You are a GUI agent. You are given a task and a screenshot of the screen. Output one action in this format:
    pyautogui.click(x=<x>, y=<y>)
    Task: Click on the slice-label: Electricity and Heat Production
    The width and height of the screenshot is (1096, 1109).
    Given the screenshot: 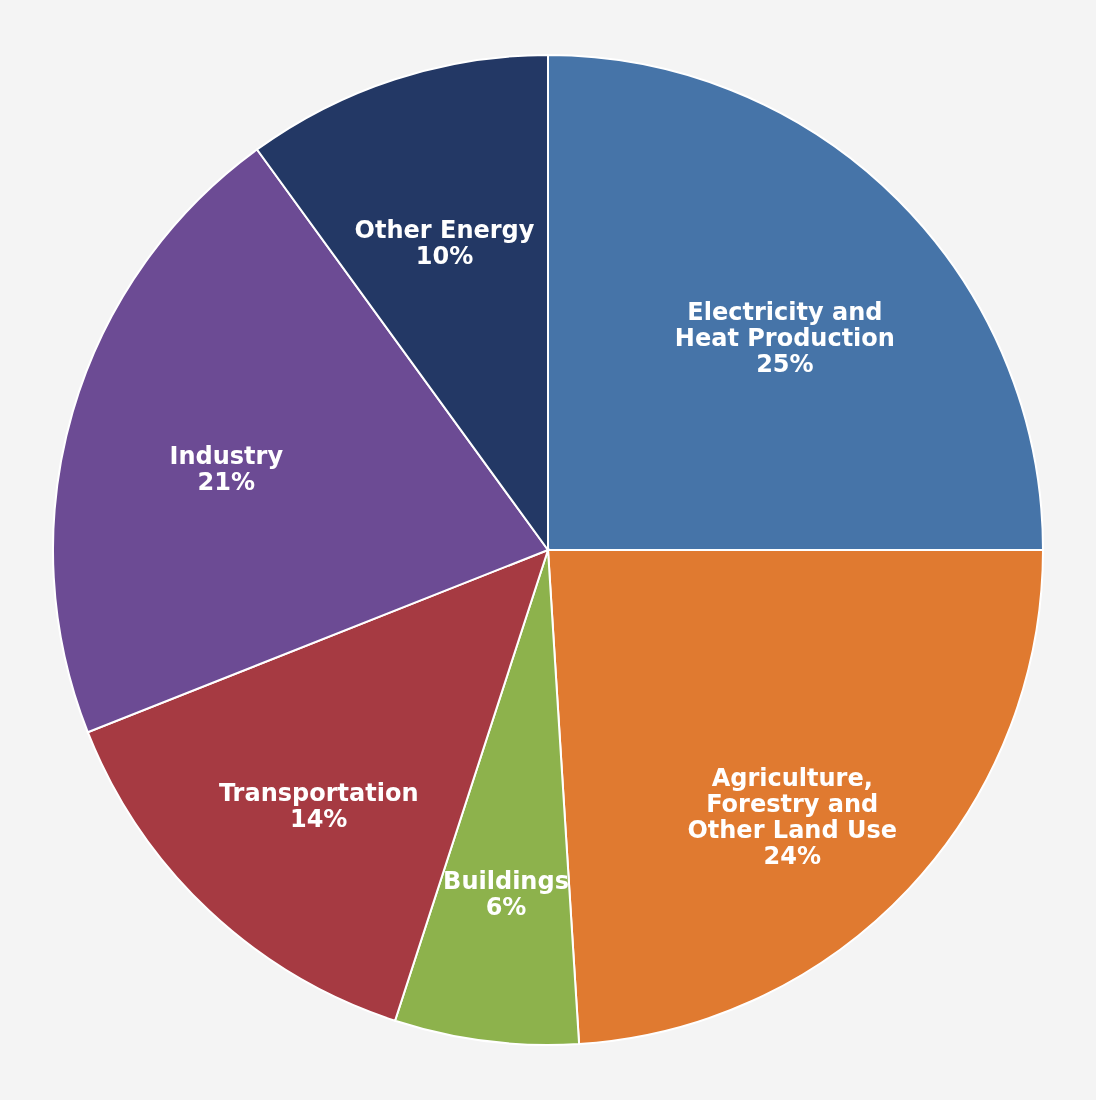 What is the action you would take?
    pyautogui.click(x=784, y=325)
    